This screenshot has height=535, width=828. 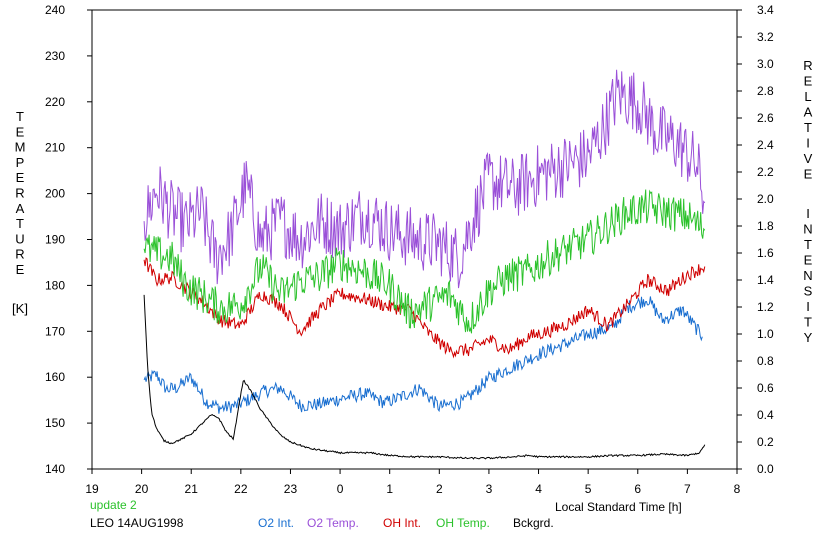 I want to click on left-label-letter: P, so click(x=20, y=162).